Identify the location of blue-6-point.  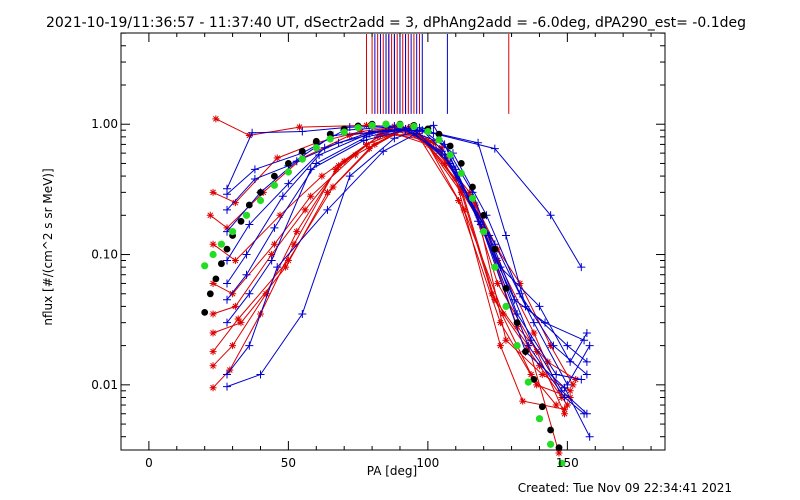
(227, 283).